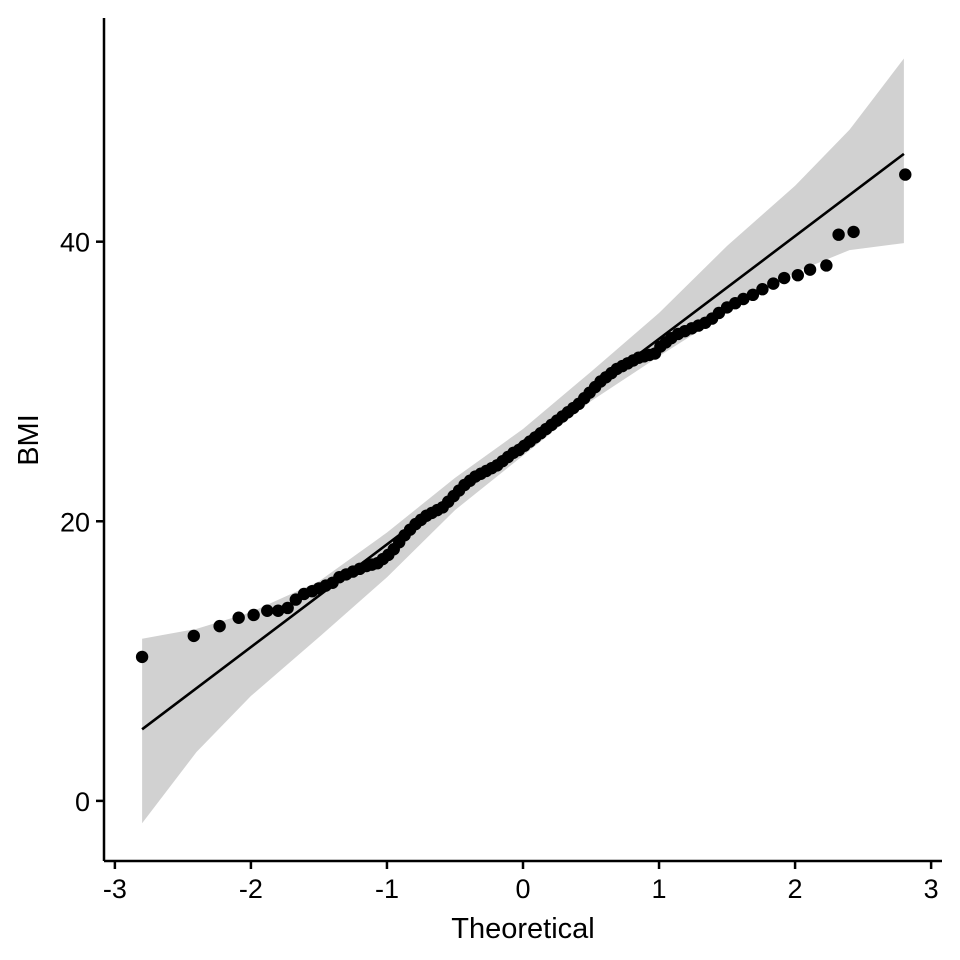 This screenshot has height=960, width=960. What do you see at coordinates (29, 440) in the screenshot?
I see `y-axis-title: BMI` at bounding box center [29, 440].